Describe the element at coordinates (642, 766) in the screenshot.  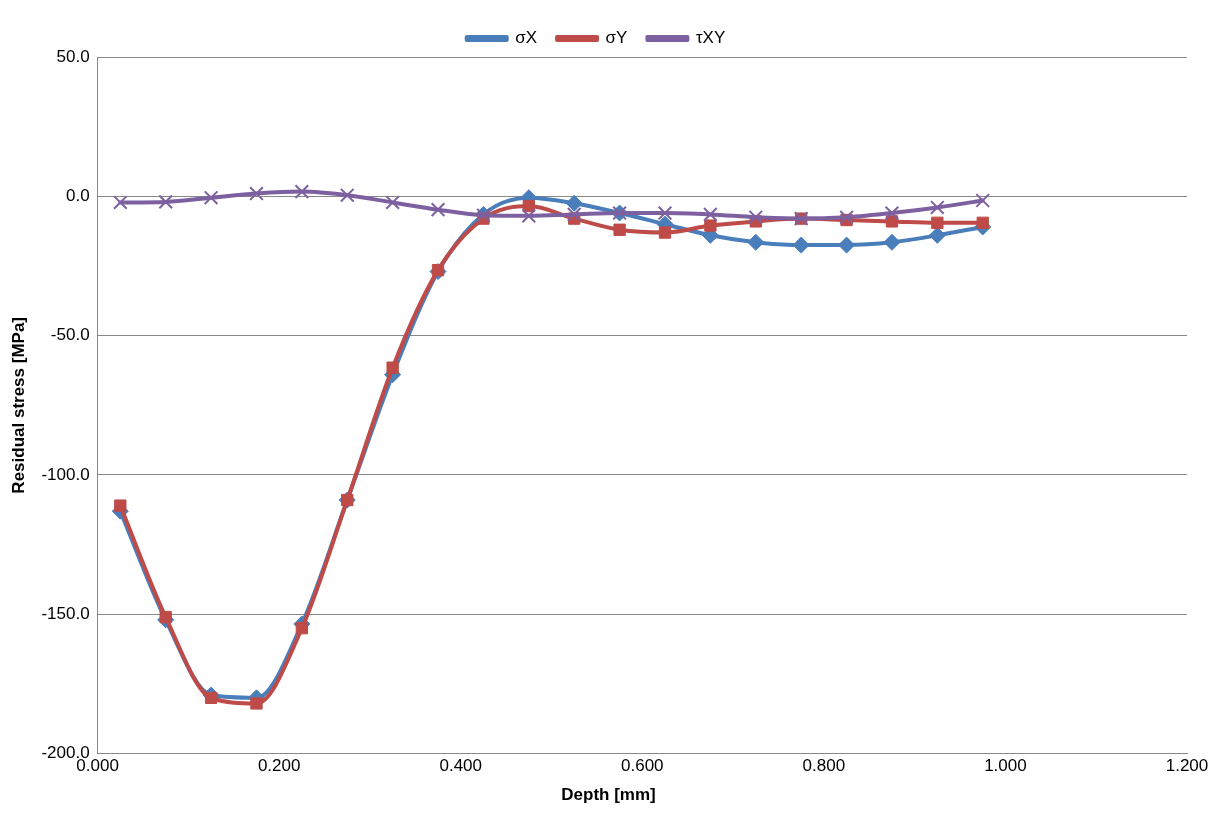
I see `x-tick-label: 0.600` at that location.